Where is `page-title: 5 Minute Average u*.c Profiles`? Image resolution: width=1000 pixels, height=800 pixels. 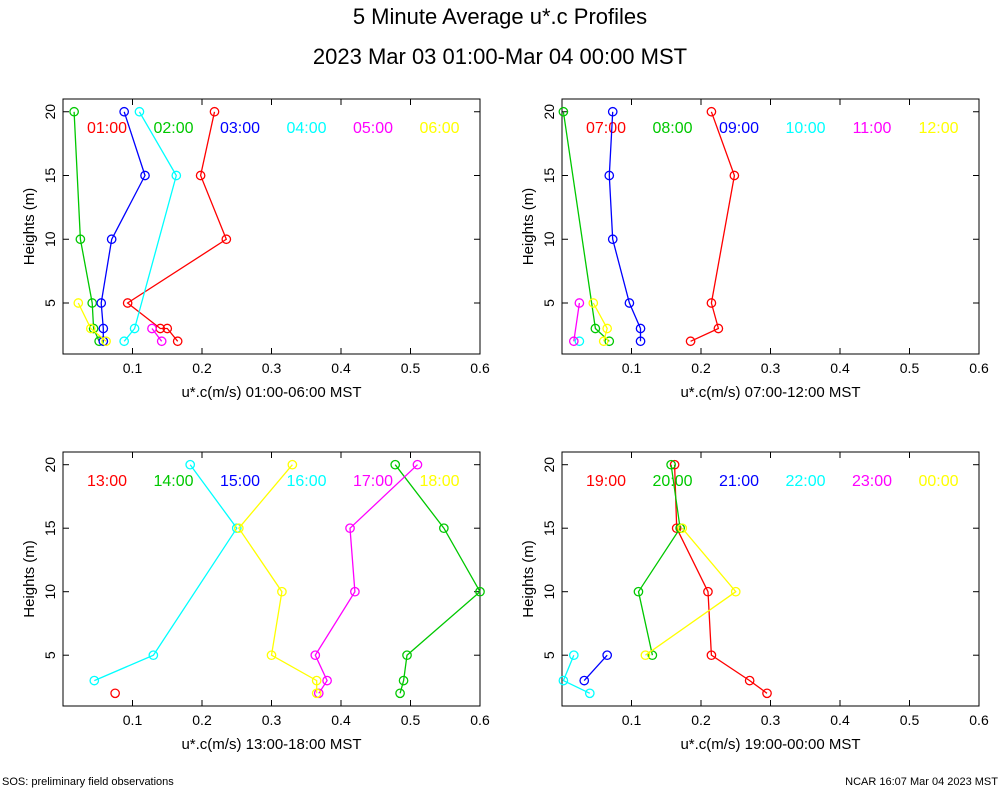 page-title: 5 Minute Average u*.c Profiles is located at coordinates (500, 16).